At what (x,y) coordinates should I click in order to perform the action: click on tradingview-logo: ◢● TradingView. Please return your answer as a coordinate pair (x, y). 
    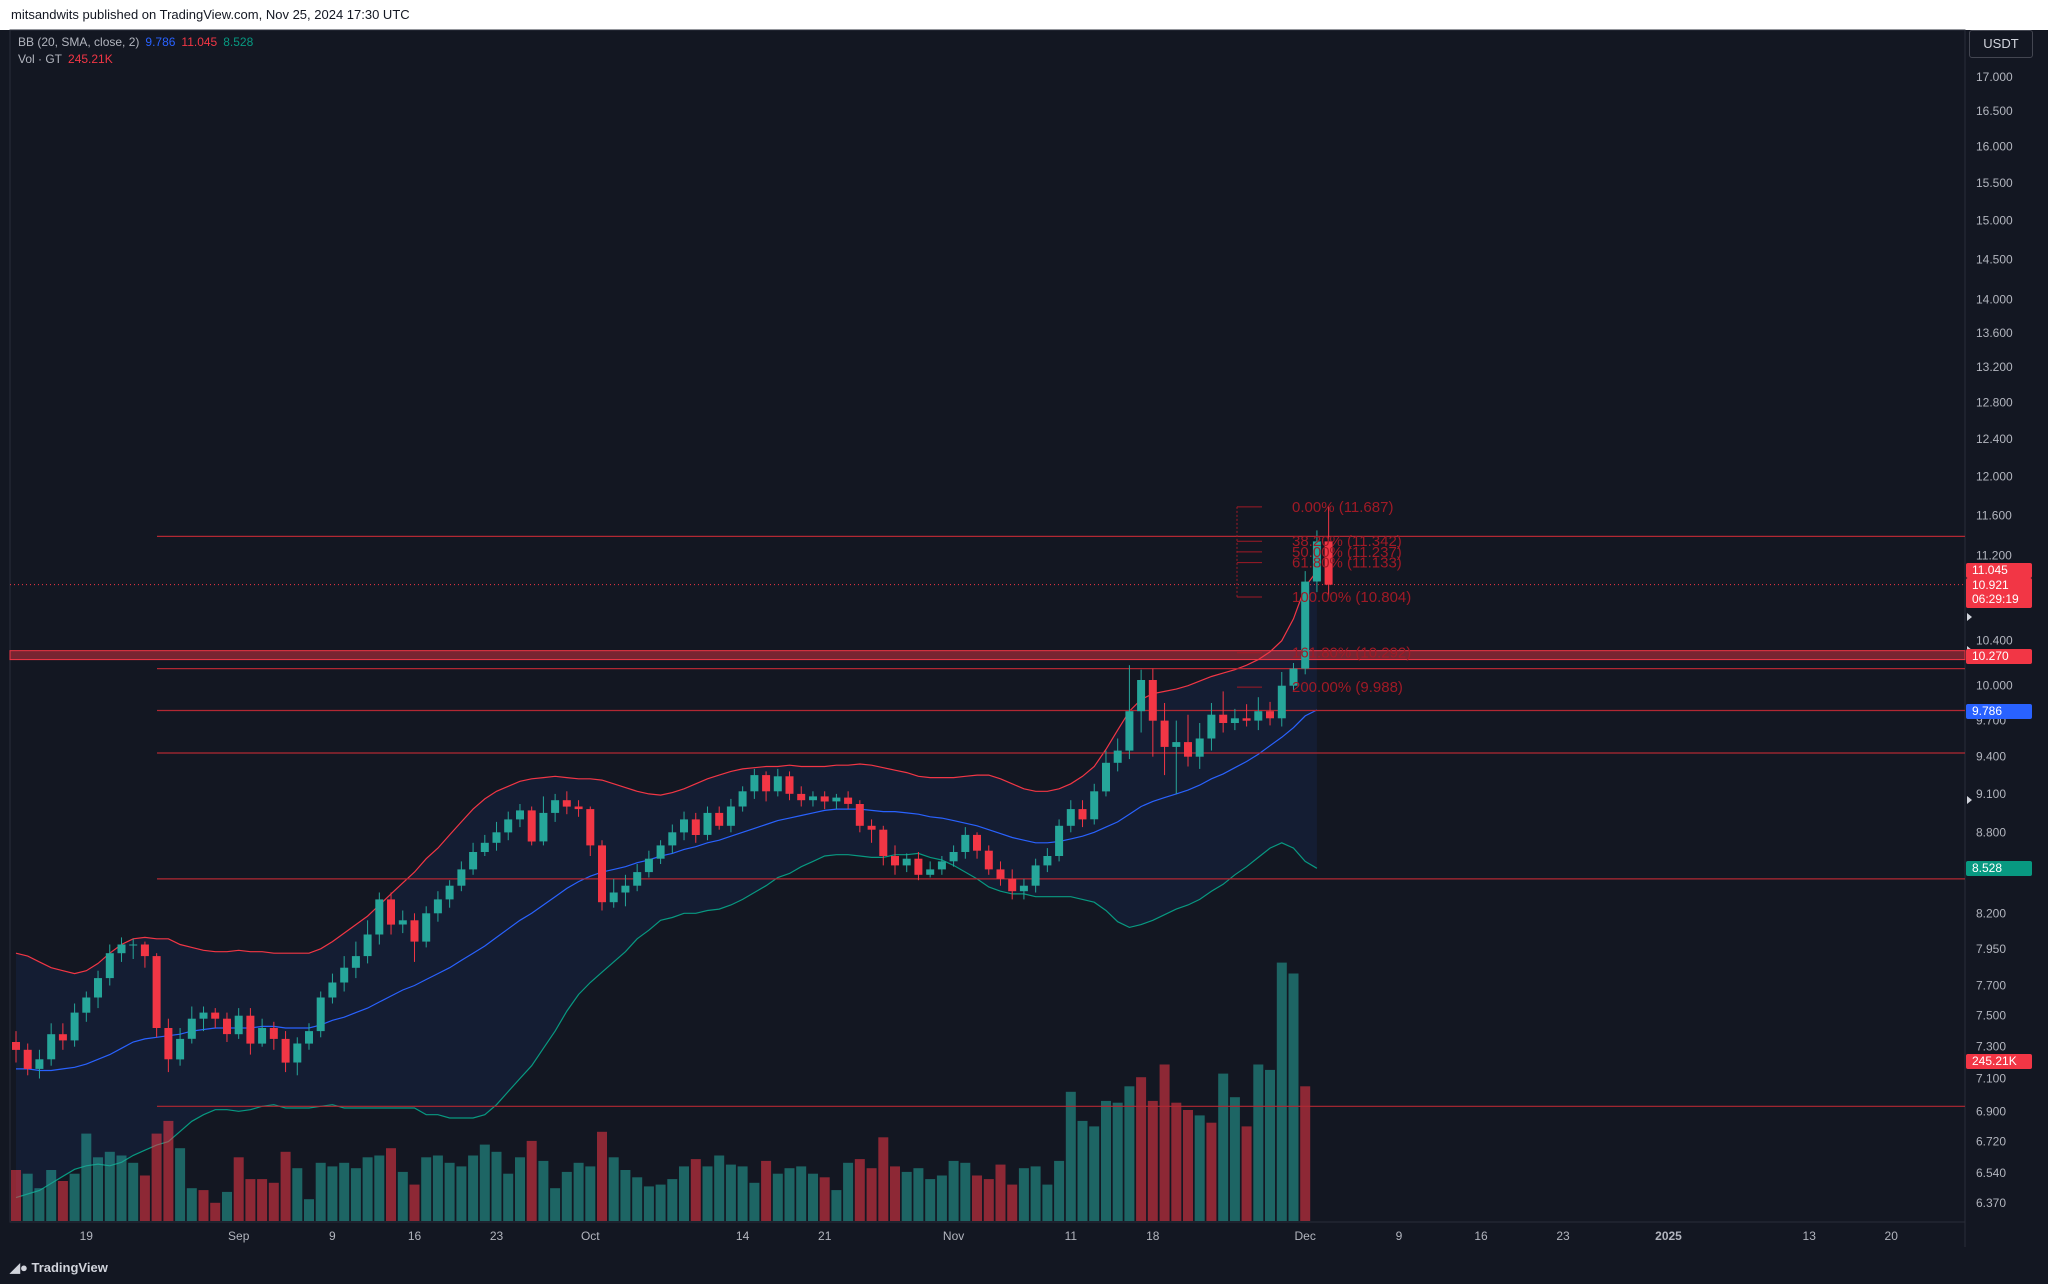
    Looking at the image, I should click on (59, 1268).